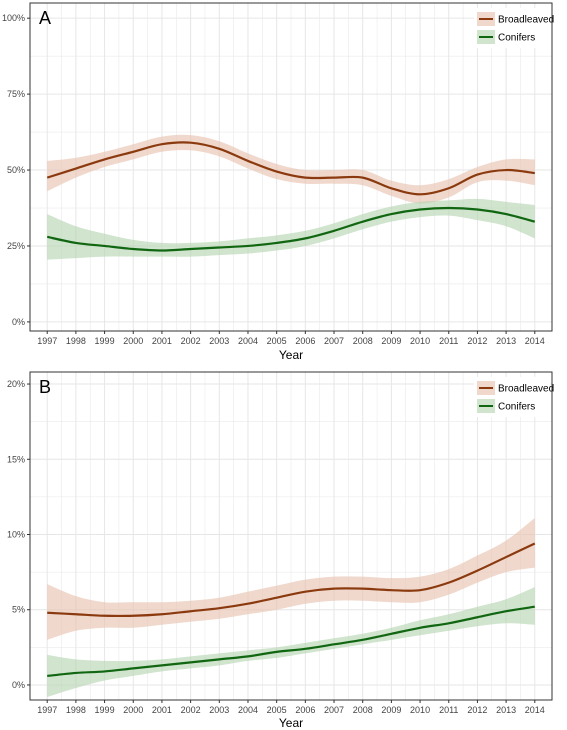  What do you see at coordinates (16, 459) in the screenshot?
I see `y-tick-label: 15%` at bounding box center [16, 459].